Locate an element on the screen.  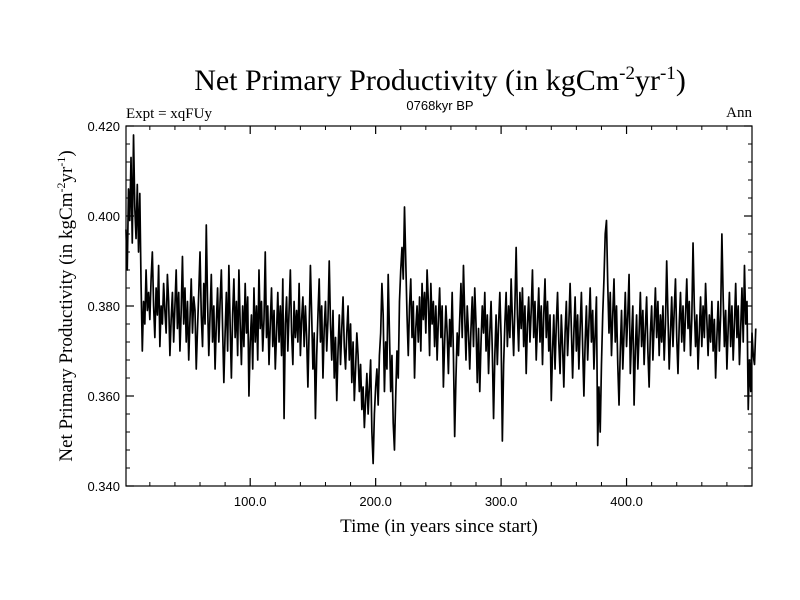
y-tick-label: 0.380 is located at coordinates (103, 306).